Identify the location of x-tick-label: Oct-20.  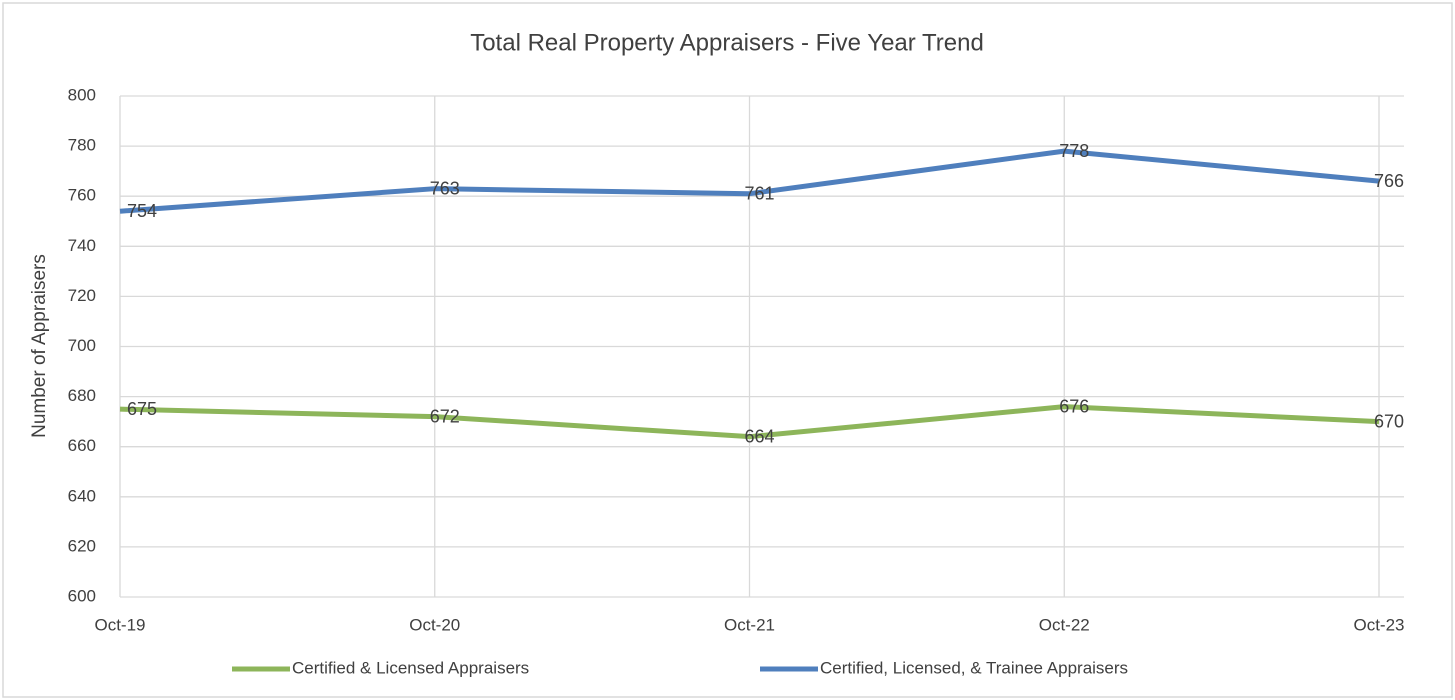
(434, 624).